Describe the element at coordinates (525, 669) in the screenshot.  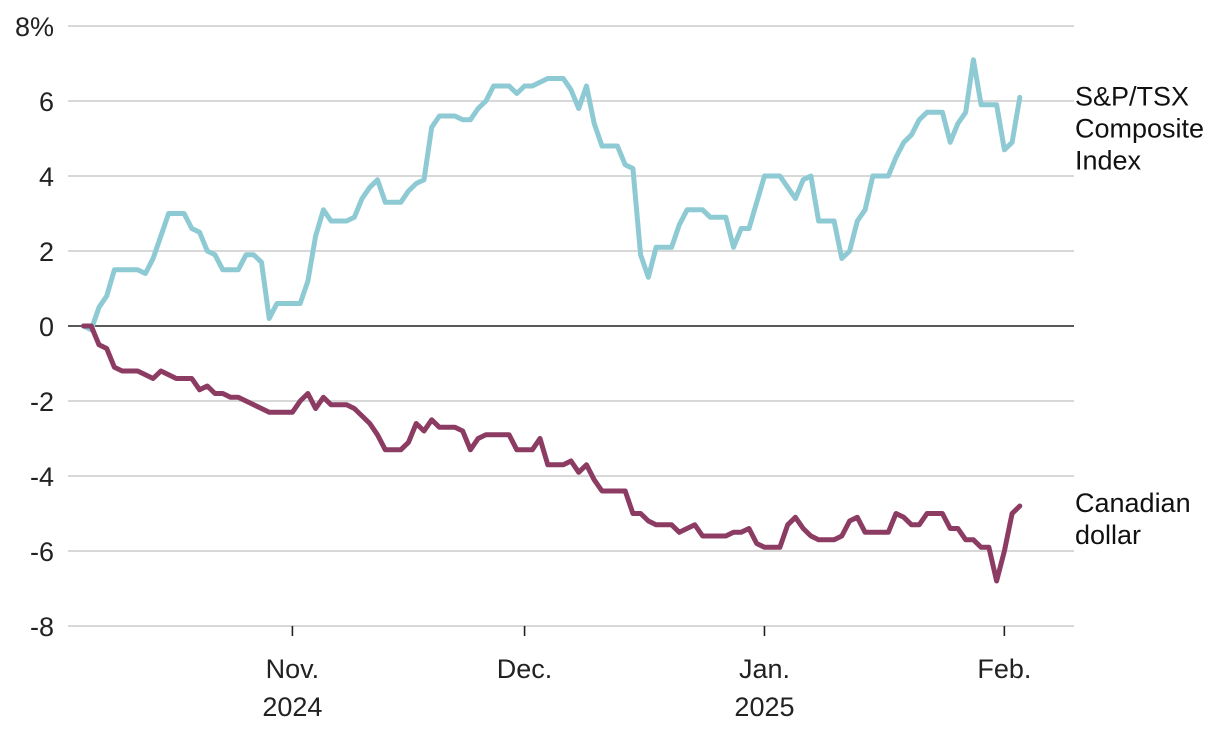
I see `x-tick-label-1: Dec.` at that location.